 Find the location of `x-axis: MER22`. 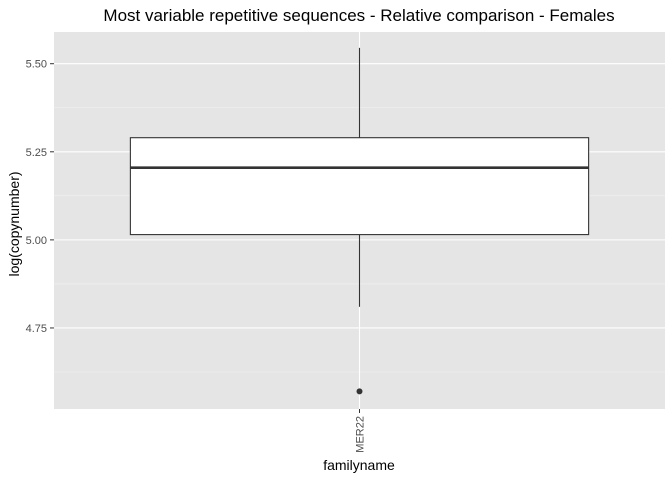

x-axis: MER22 is located at coordinates (361, 431).